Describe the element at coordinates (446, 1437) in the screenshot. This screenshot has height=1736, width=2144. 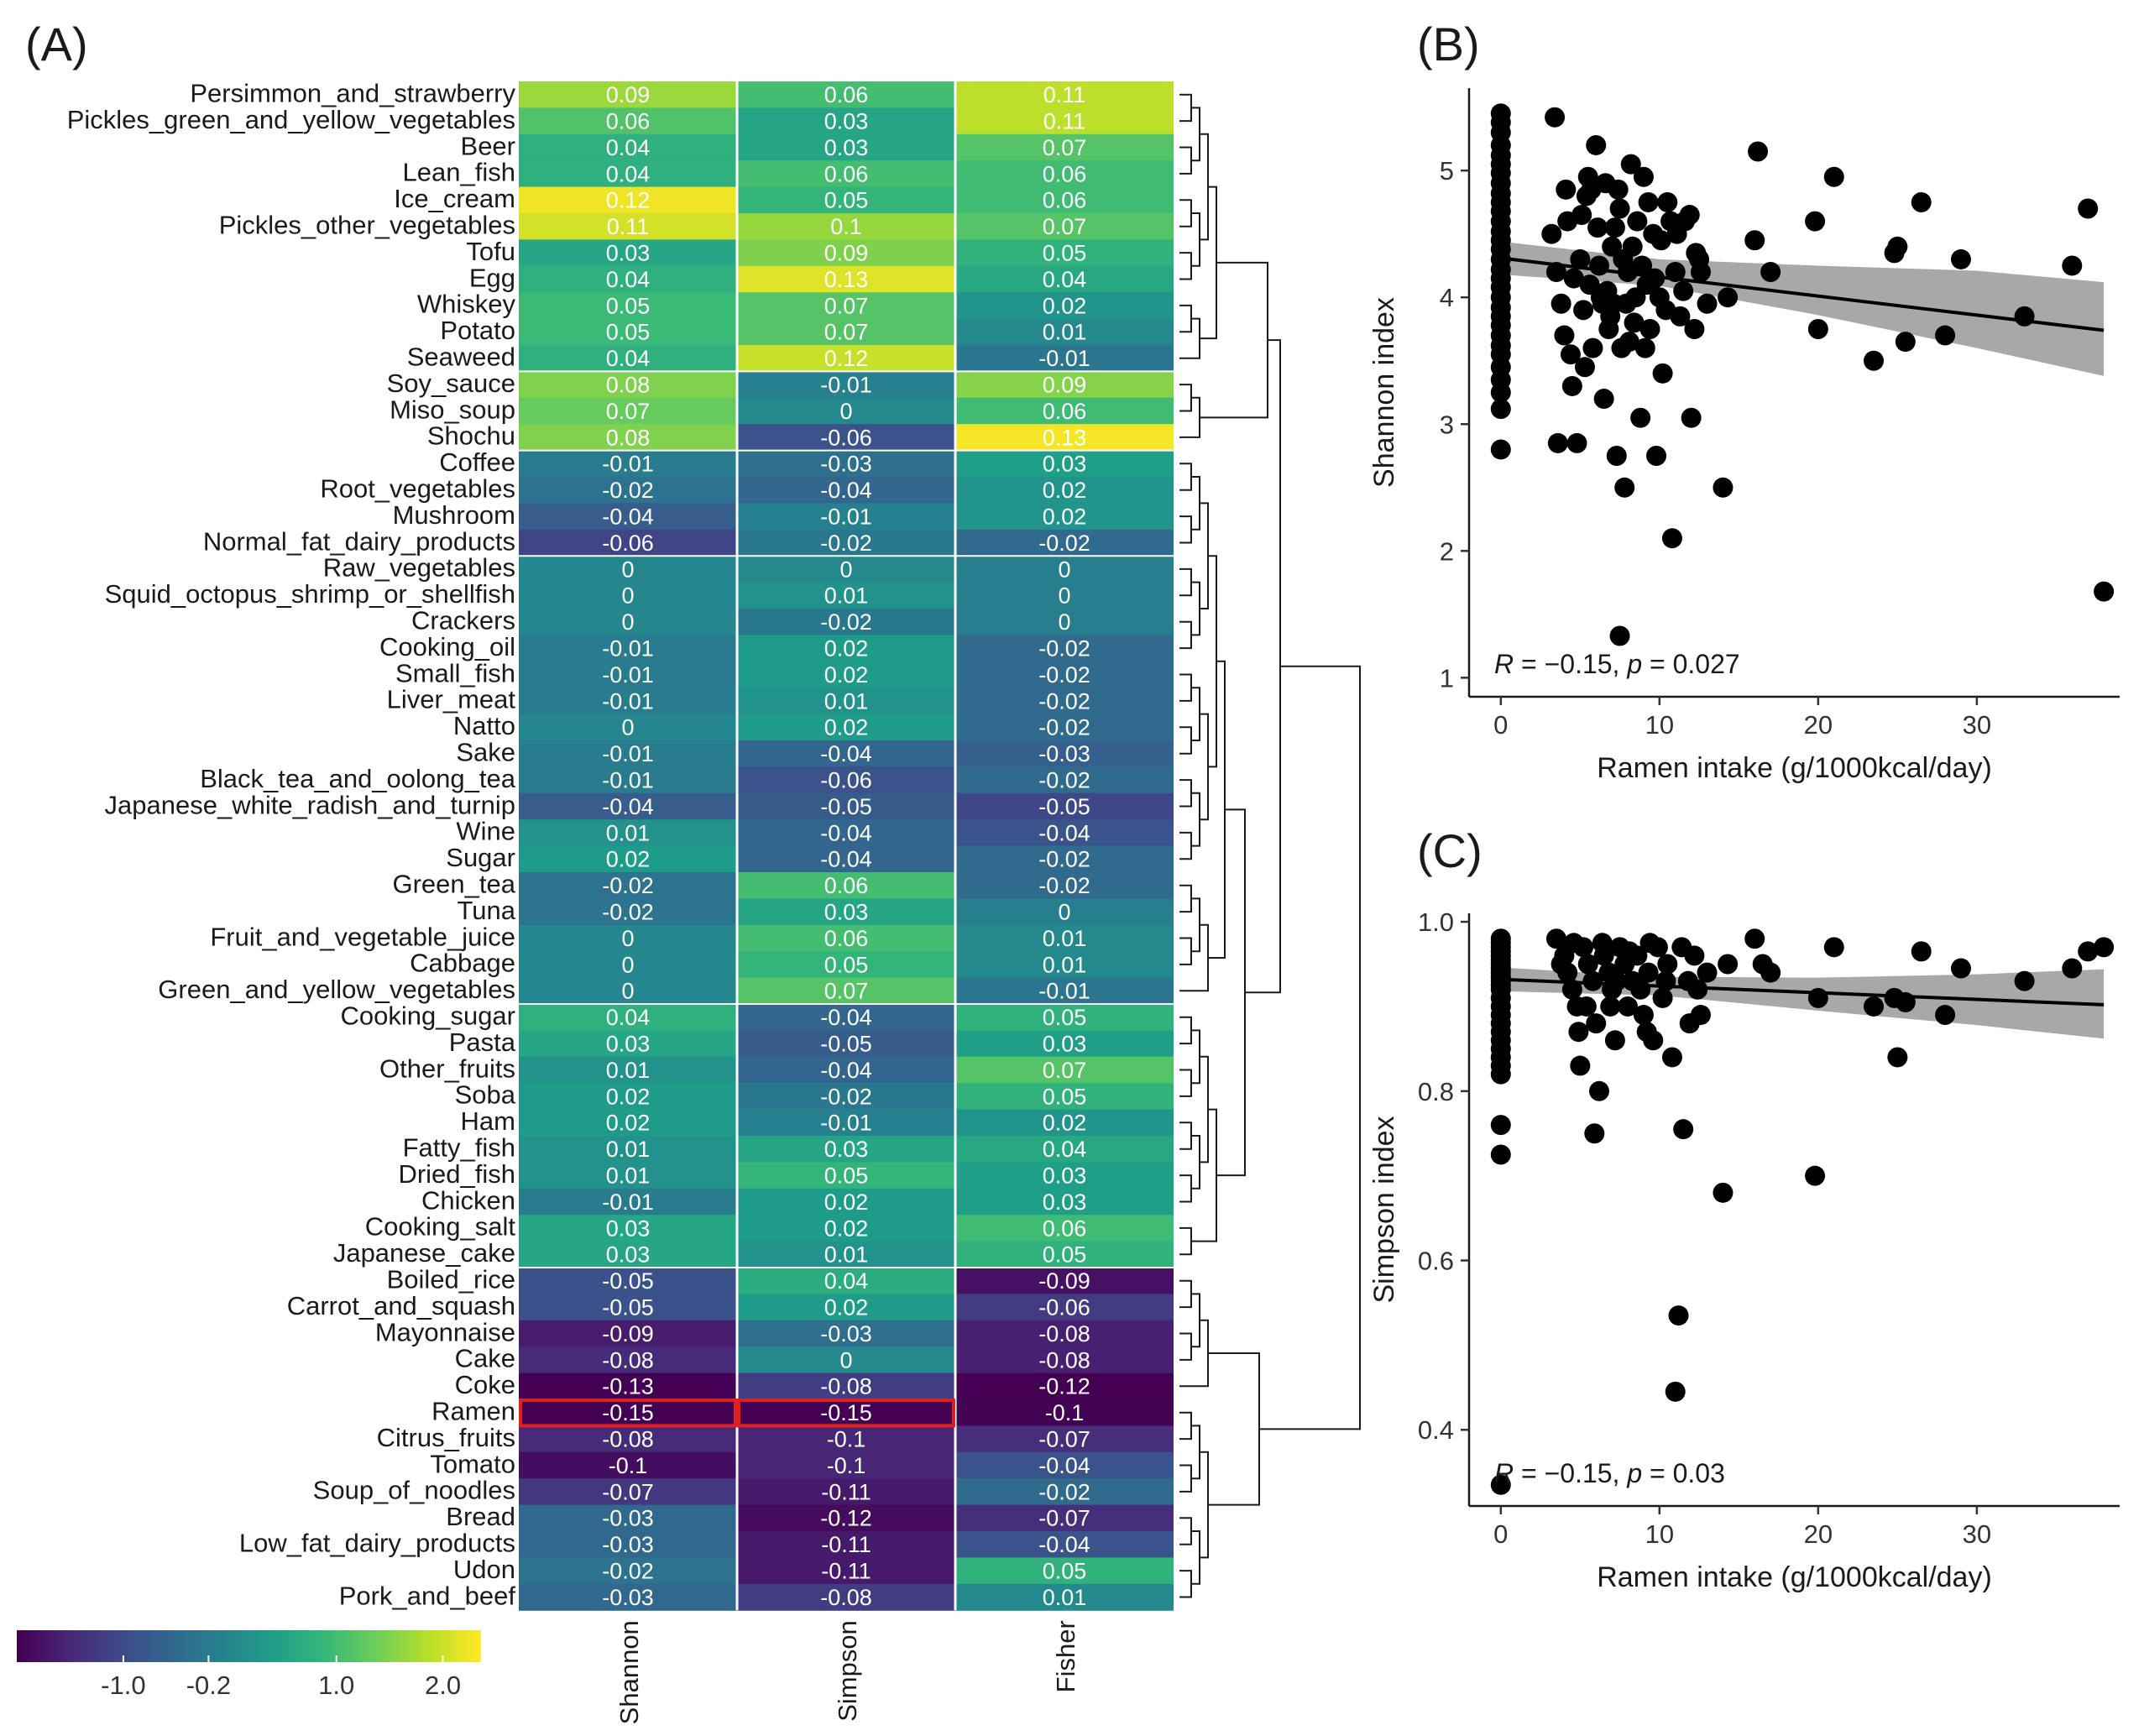
I see `row-label: Citrus_fruits` at that location.